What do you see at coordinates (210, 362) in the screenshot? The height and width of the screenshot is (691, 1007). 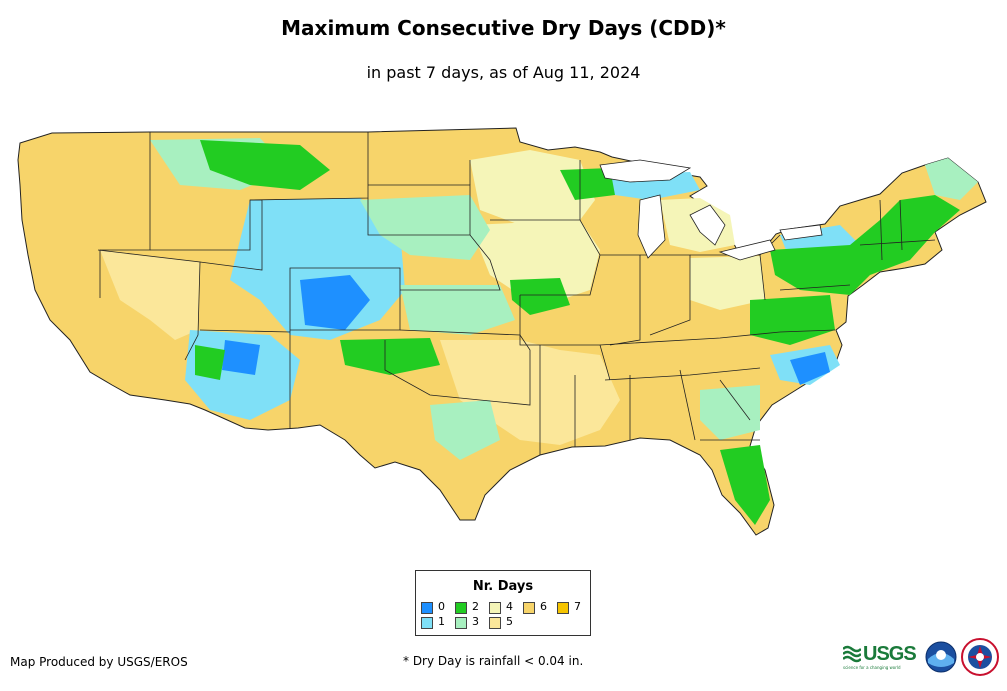 I see `region-2day-arizona` at bounding box center [210, 362].